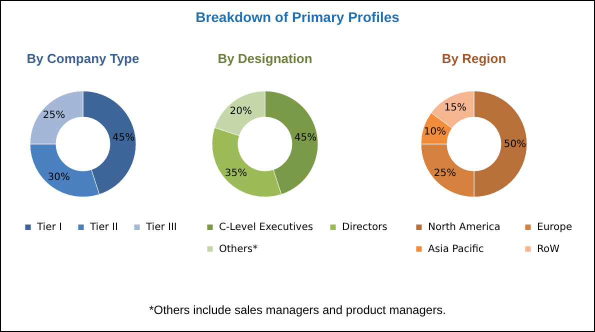  What do you see at coordinates (554, 228) in the screenshot?
I see `legend-label: Europe` at bounding box center [554, 228].